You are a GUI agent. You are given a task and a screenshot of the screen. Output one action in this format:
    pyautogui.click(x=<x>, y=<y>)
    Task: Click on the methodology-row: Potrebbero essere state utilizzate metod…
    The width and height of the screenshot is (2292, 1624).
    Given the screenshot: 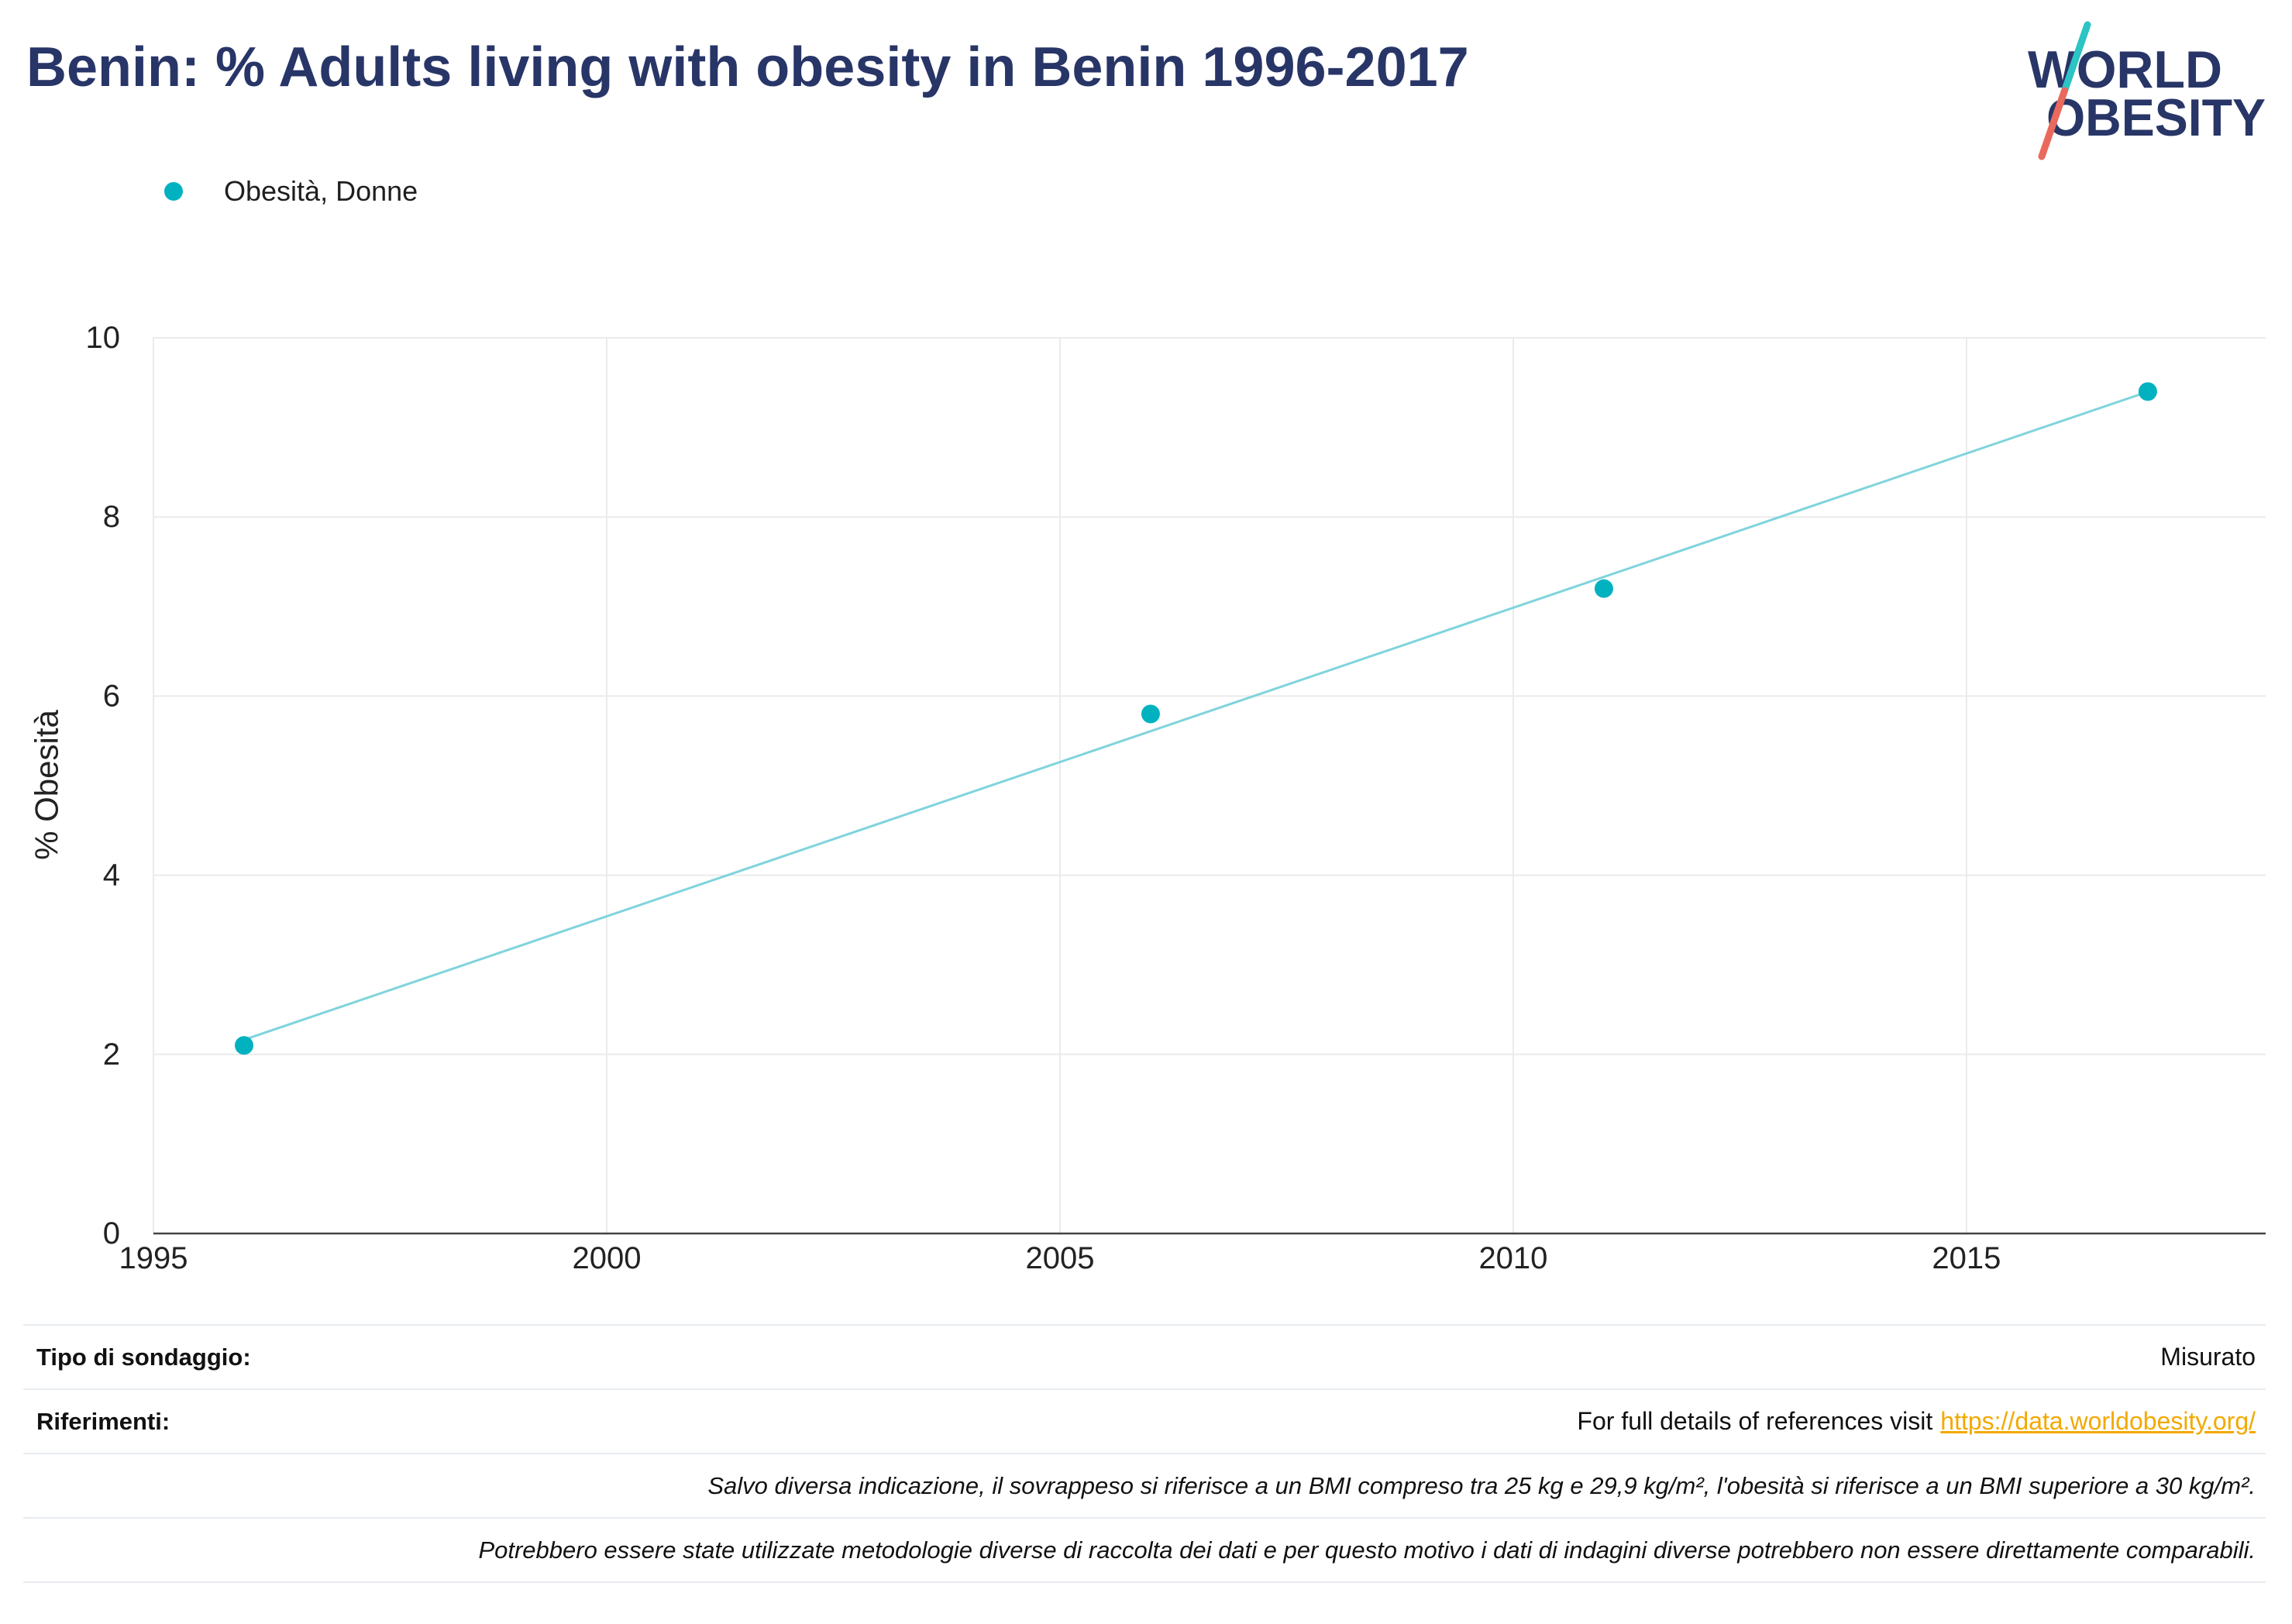 What is the action you would take?
    pyautogui.click(x=1144, y=1551)
    